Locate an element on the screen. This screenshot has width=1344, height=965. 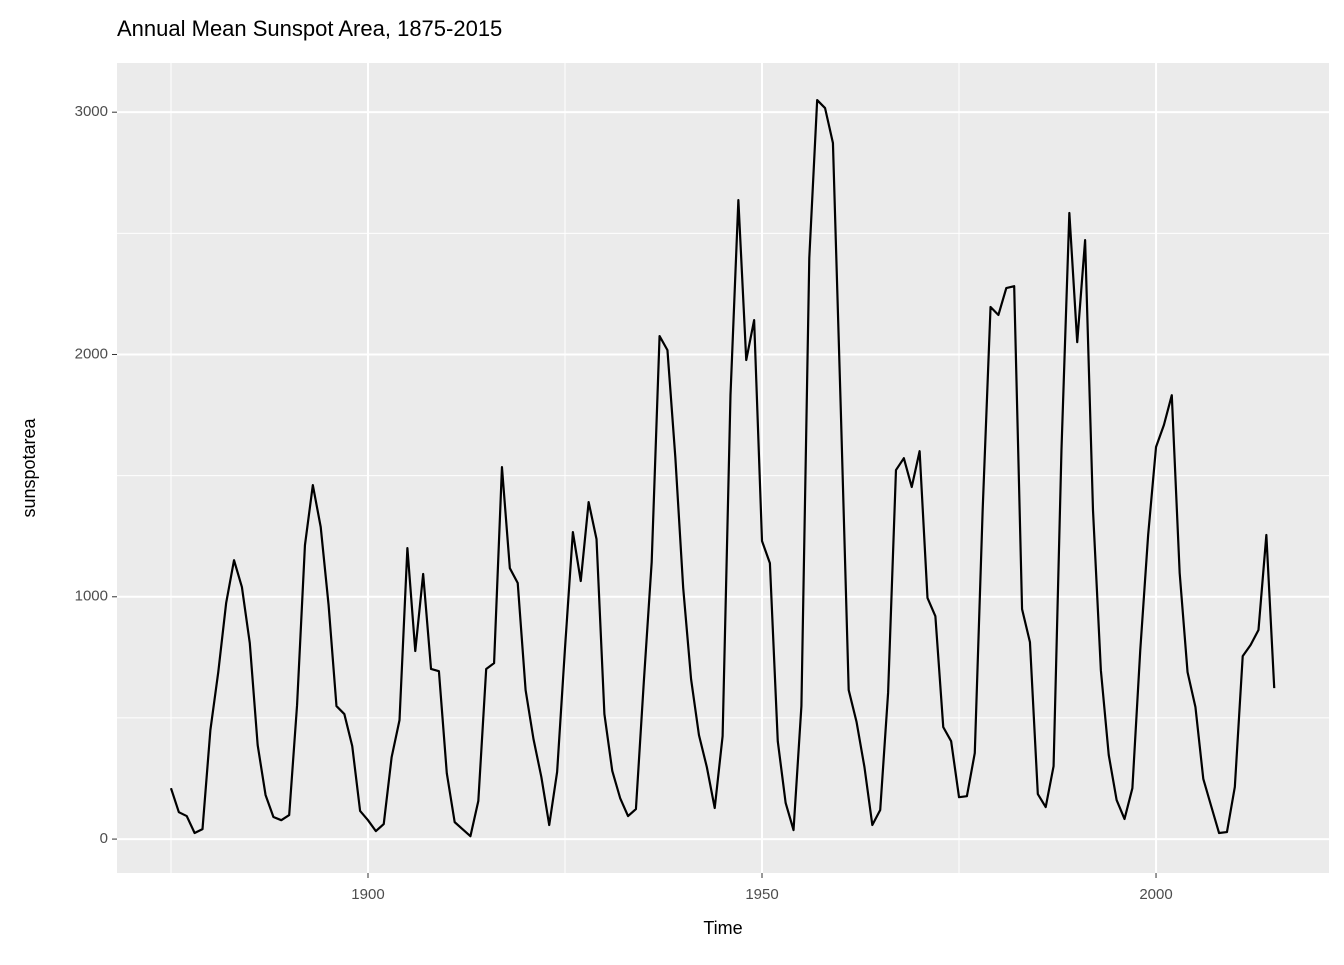
y-tick-label: 2000 is located at coordinates (91, 353).